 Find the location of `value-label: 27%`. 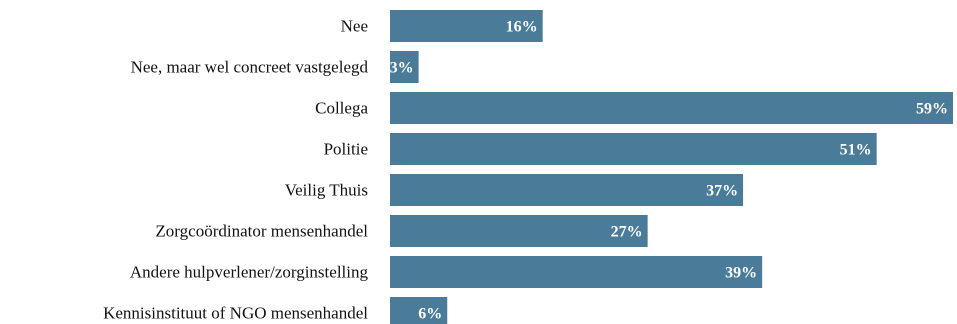

value-label: 27% is located at coordinates (627, 232).